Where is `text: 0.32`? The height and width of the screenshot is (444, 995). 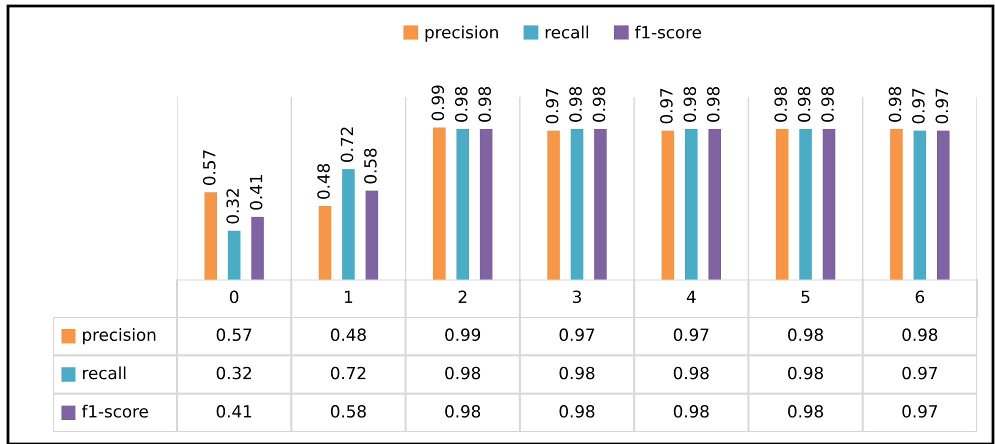 text: 0.32 is located at coordinates (234, 373).